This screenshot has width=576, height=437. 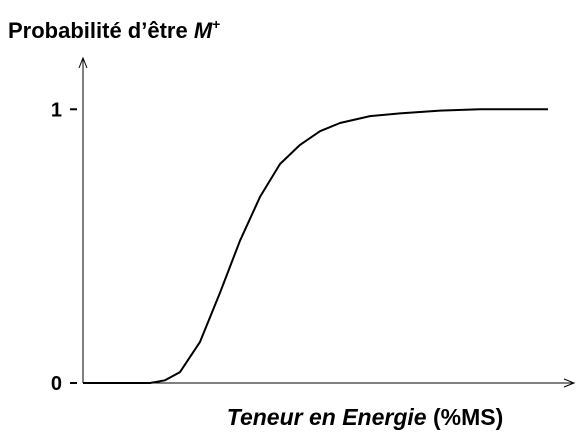 I want to click on x-axis-label: Teneur en Energie (%MS), so click(x=365, y=417).